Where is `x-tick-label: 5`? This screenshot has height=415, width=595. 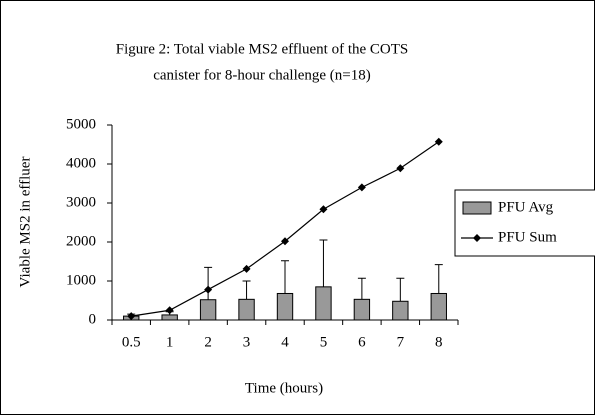 x-tick-label: 5 is located at coordinates (324, 342).